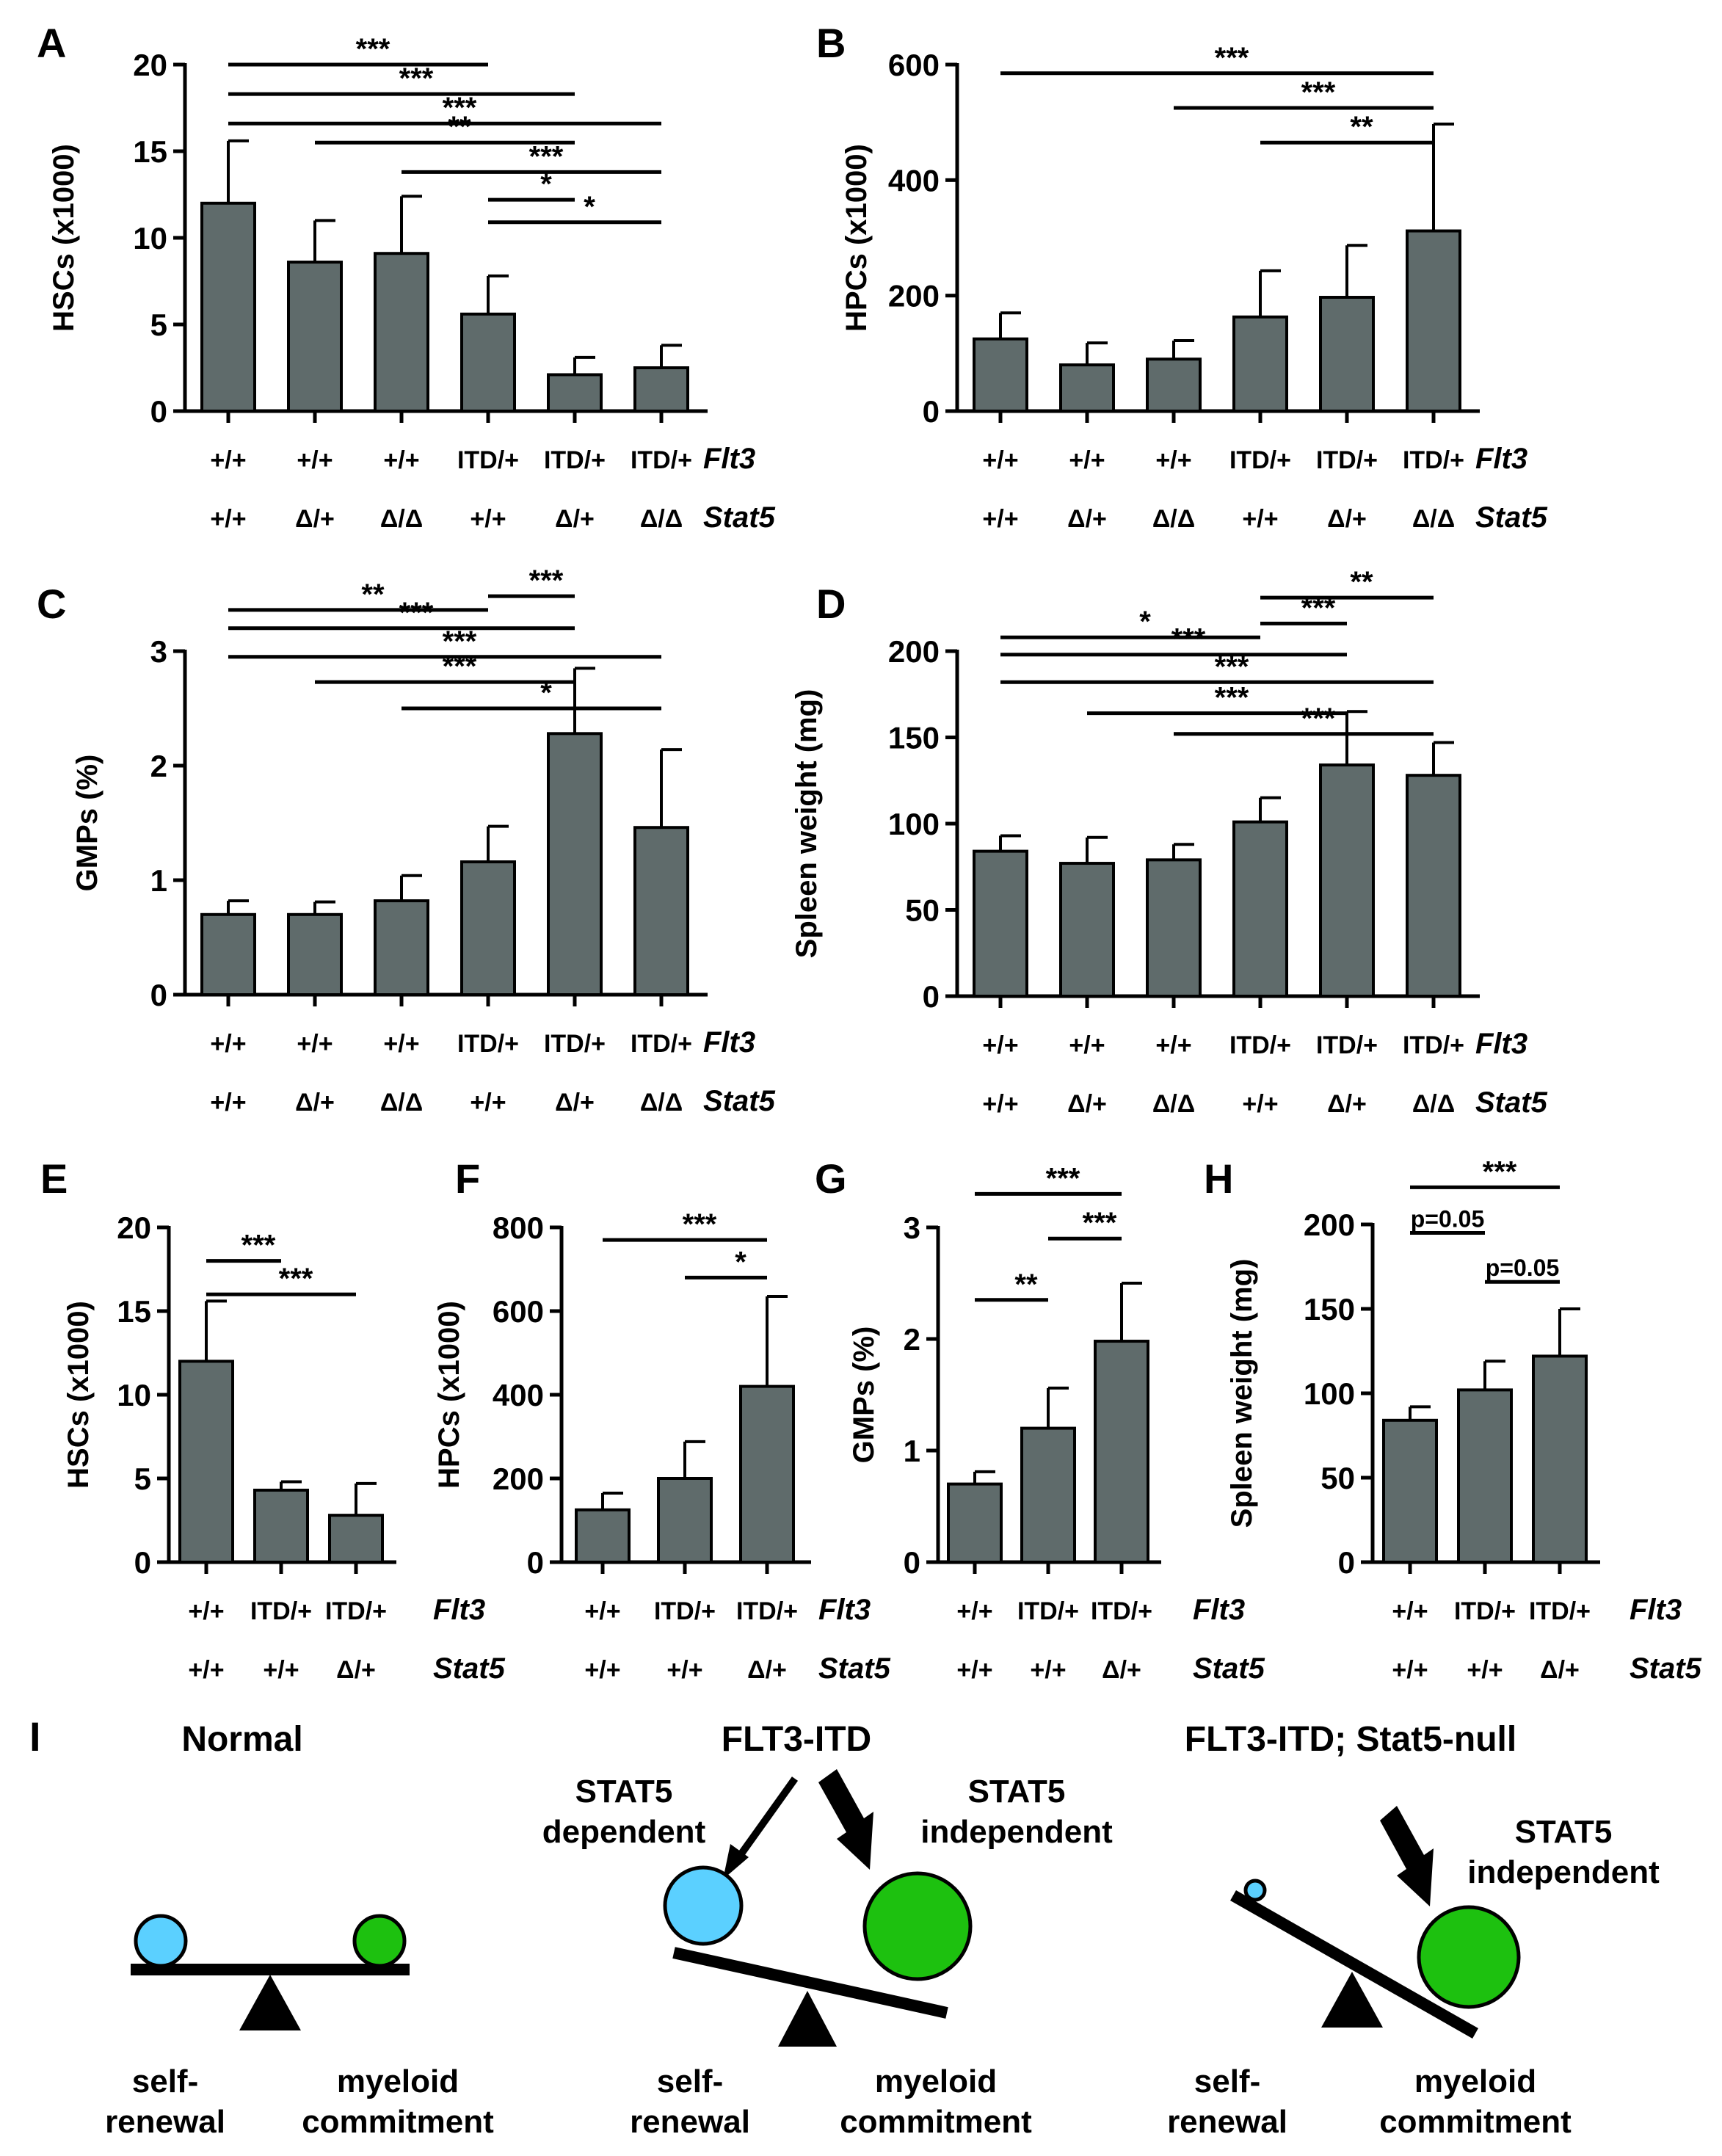  What do you see at coordinates (1352, 2000) in the screenshot?
I see `fulcrum-null` at bounding box center [1352, 2000].